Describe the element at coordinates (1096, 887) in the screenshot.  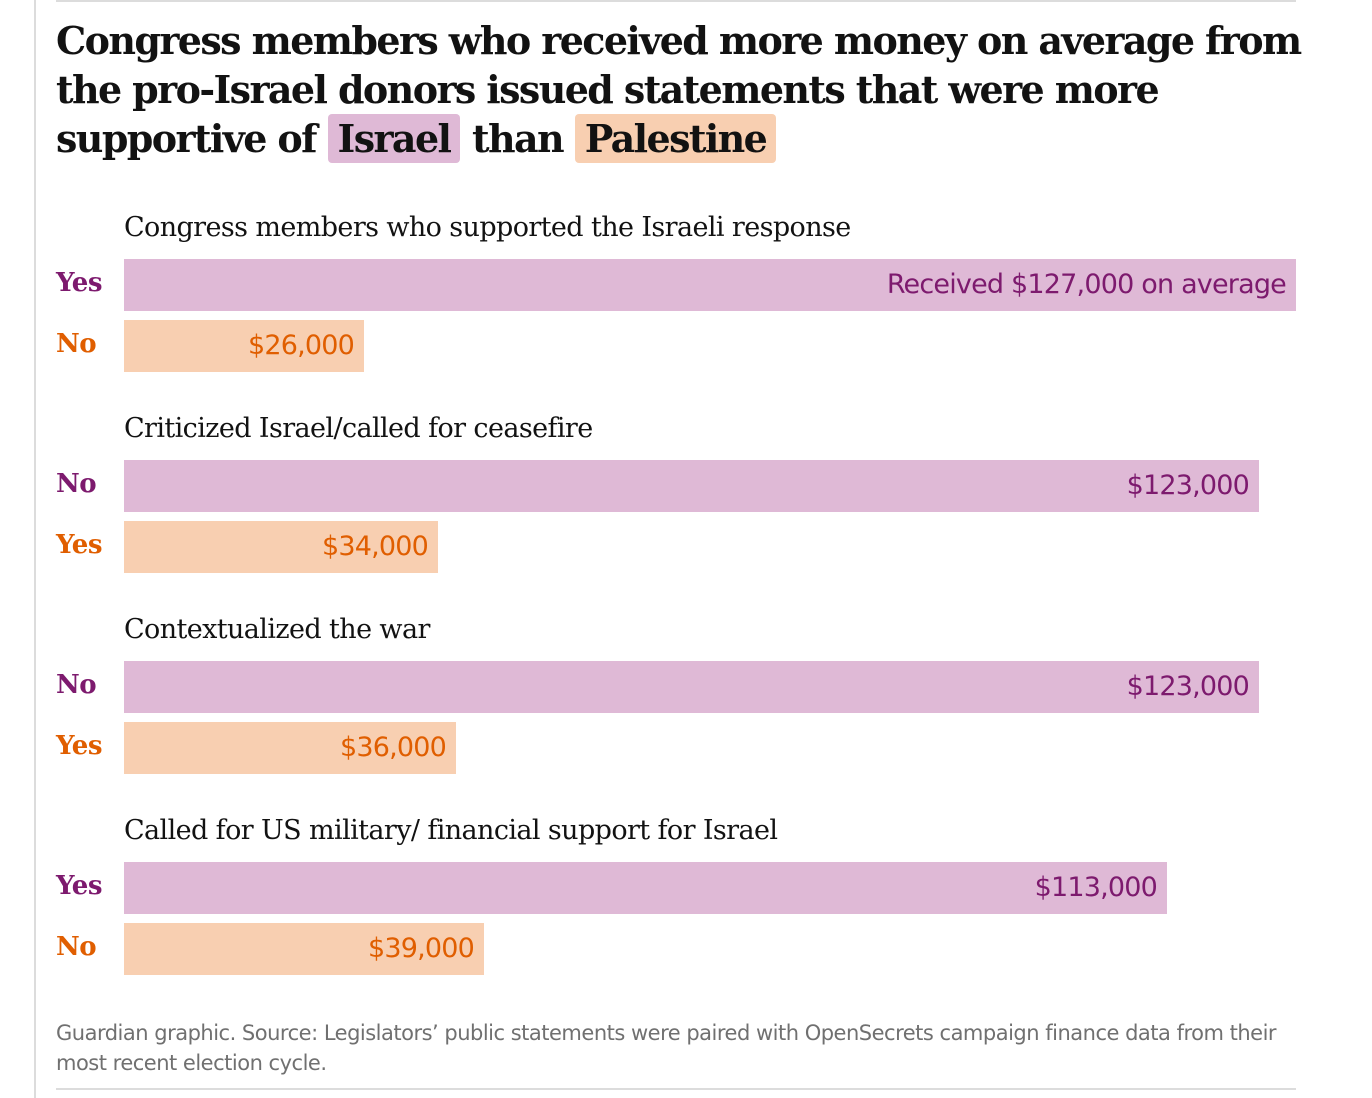
I see `bar-value-label: $113,000` at that location.